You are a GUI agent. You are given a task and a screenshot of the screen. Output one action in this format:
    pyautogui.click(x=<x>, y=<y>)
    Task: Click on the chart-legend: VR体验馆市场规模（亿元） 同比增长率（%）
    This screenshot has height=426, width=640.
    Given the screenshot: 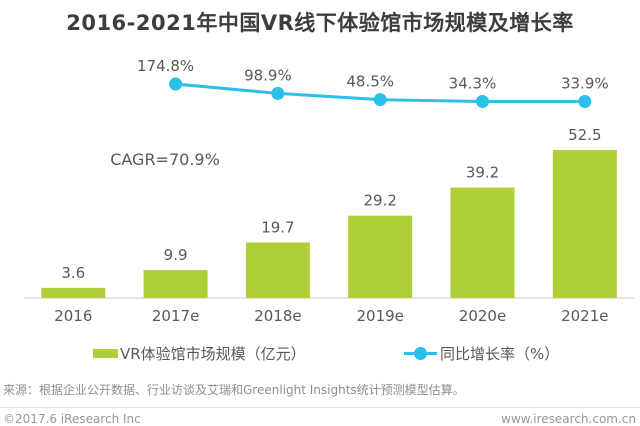 What is the action you would take?
    pyautogui.click(x=320, y=353)
    